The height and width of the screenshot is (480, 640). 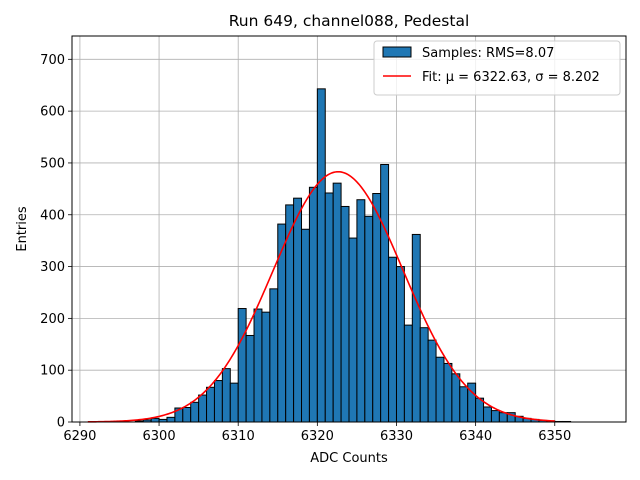 What do you see at coordinates (61, 423) in the screenshot?
I see `y-tick-label: 0` at bounding box center [61, 423].